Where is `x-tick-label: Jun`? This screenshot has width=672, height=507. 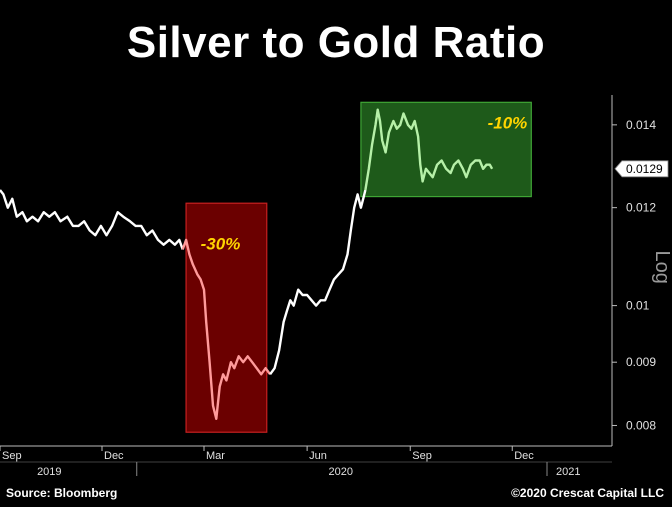
x-tick-label: Jun is located at coordinates (318, 456).